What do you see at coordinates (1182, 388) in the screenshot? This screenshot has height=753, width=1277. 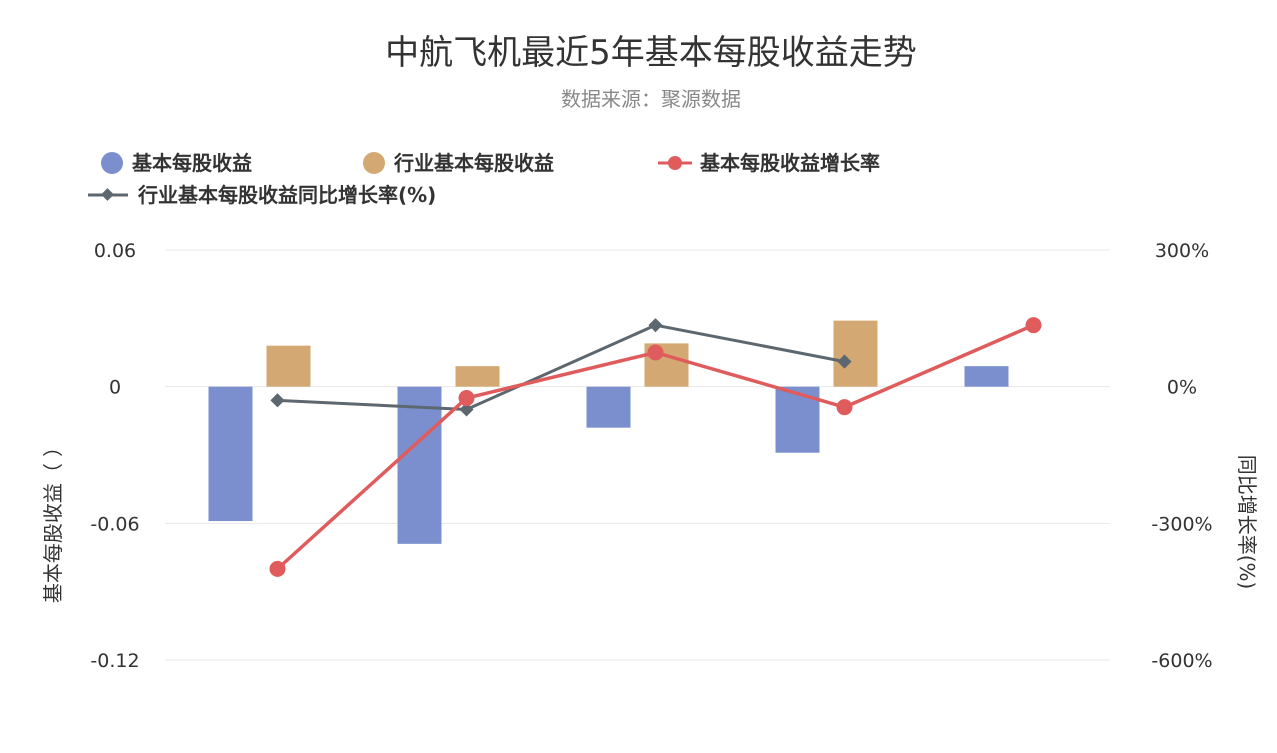 I see `right-tick-label: 0%` at bounding box center [1182, 388].